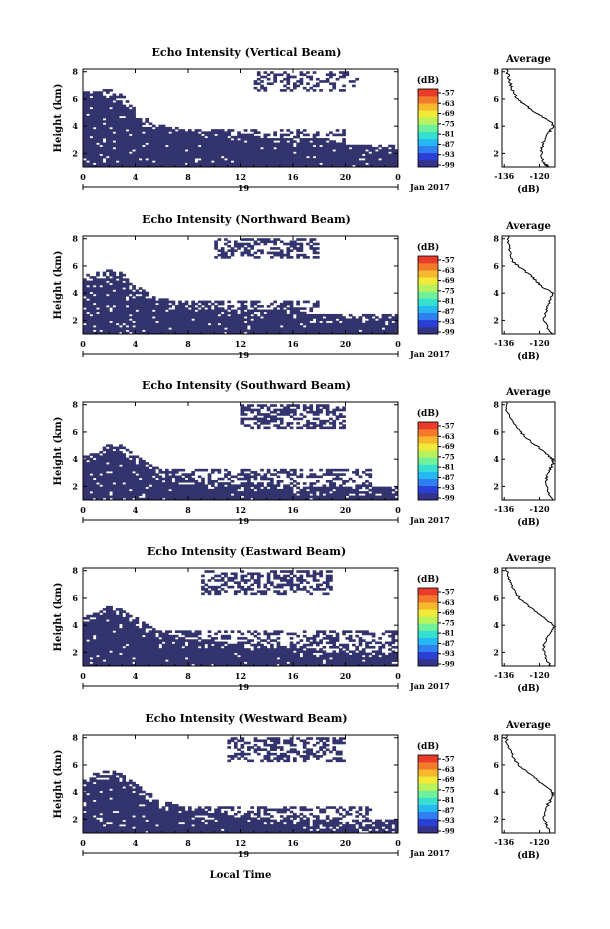 The image size is (610, 929). Describe the element at coordinates (496, 459) in the screenshot. I see `average-y-tick-label: 4` at that location.